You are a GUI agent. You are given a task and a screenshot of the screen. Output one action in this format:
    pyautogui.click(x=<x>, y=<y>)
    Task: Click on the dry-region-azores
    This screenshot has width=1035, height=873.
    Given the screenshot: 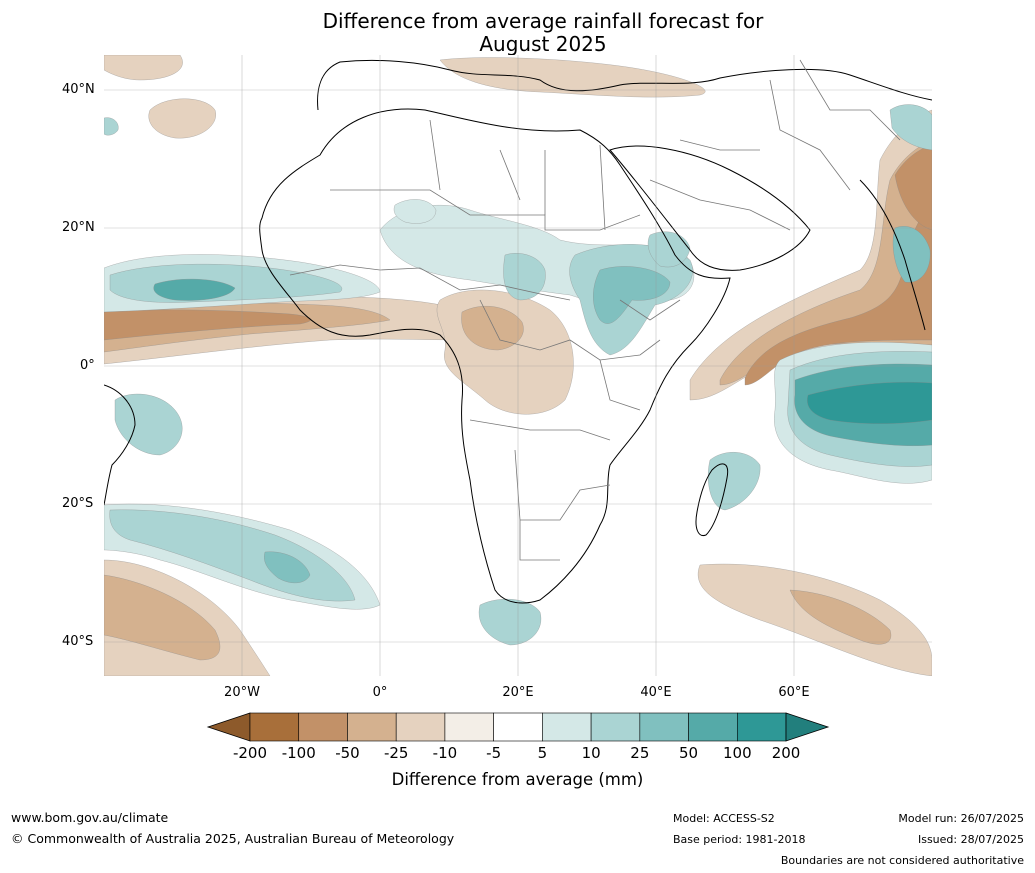 What is the action you would take?
    pyautogui.click(x=182, y=118)
    